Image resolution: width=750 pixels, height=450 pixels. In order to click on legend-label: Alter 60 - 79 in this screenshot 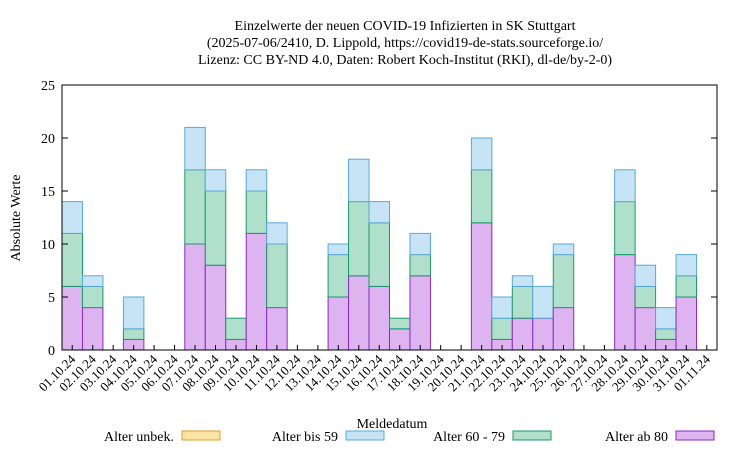, I will do `click(469, 437)`.